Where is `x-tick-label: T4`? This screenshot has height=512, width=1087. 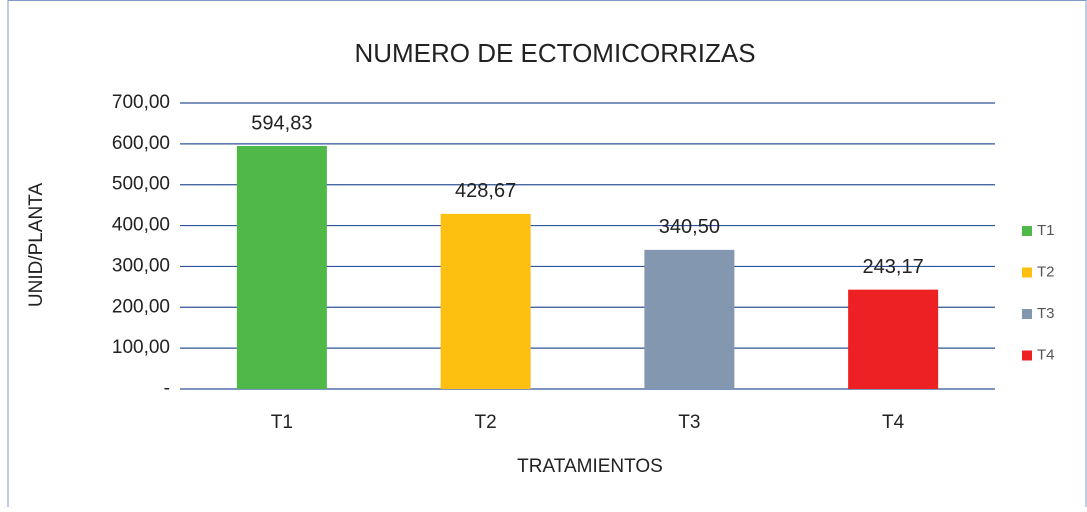
x-tick-label: T4 is located at coordinates (893, 422).